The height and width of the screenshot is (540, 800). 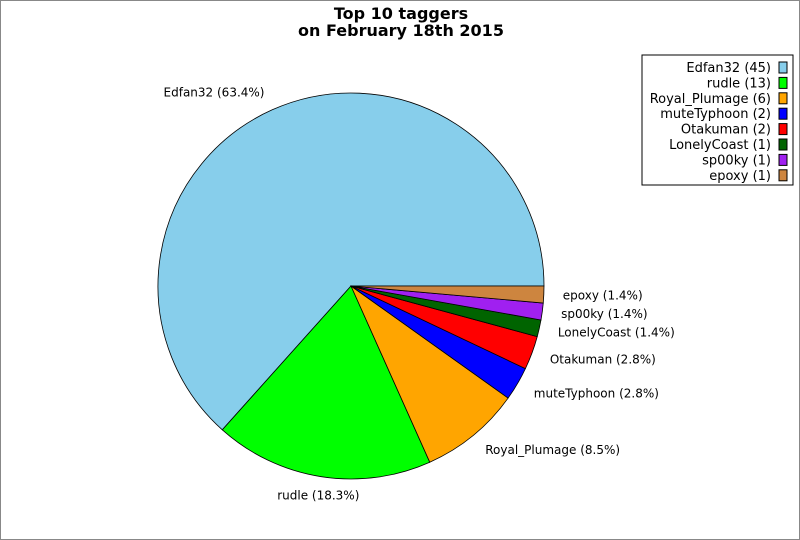 I want to click on legend-swatch-otakuman, so click(x=783, y=129).